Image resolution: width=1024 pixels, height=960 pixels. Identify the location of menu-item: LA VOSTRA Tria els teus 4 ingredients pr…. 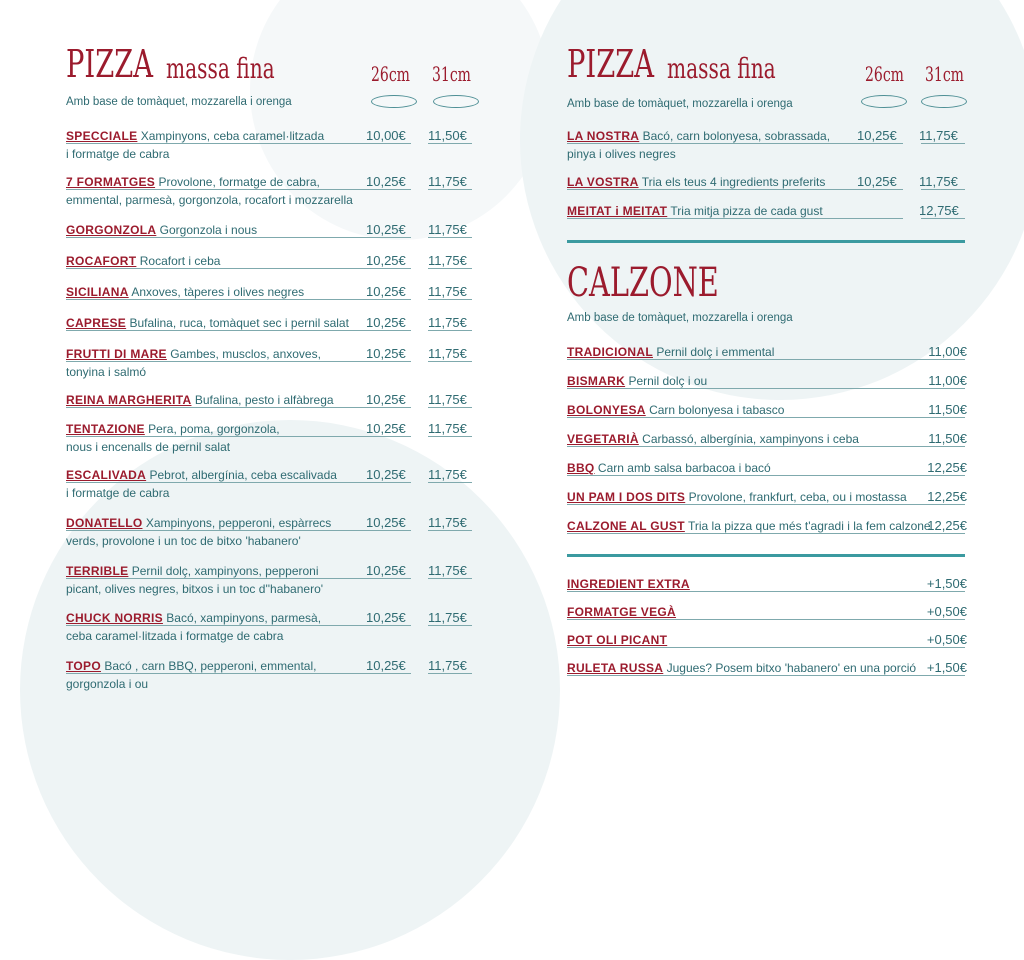
(767, 182).